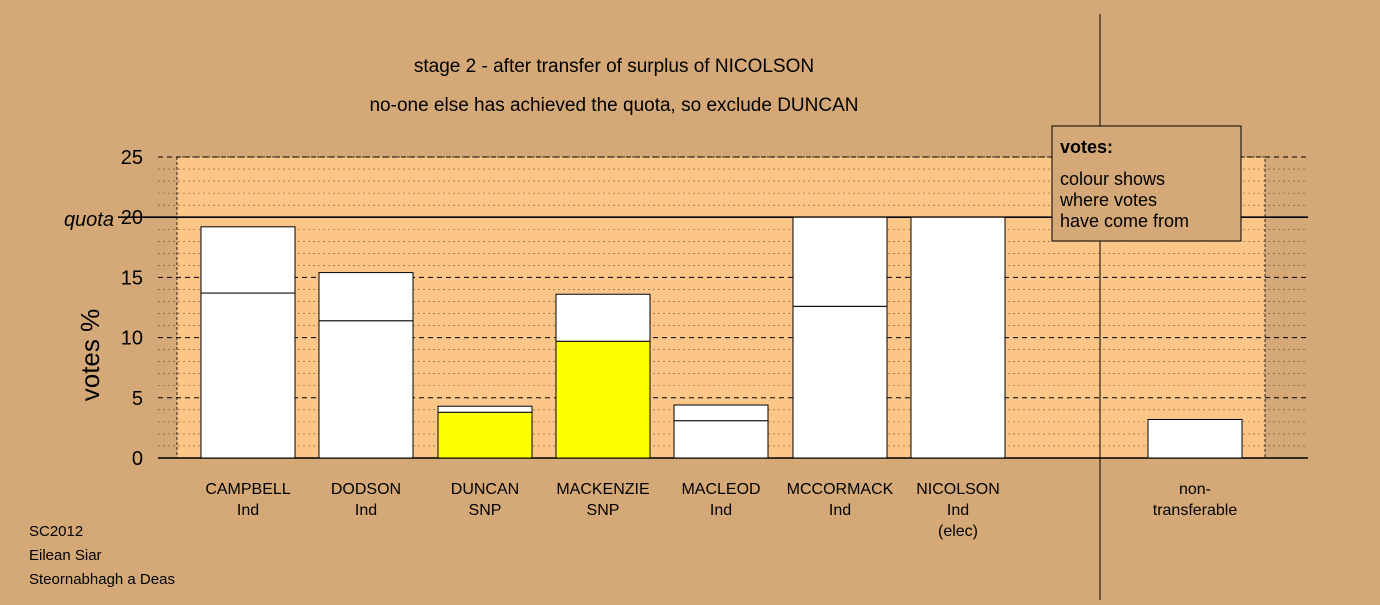  Describe the element at coordinates (1124, 221) in the screenshot. I see `legend-line: have come from` at that location.